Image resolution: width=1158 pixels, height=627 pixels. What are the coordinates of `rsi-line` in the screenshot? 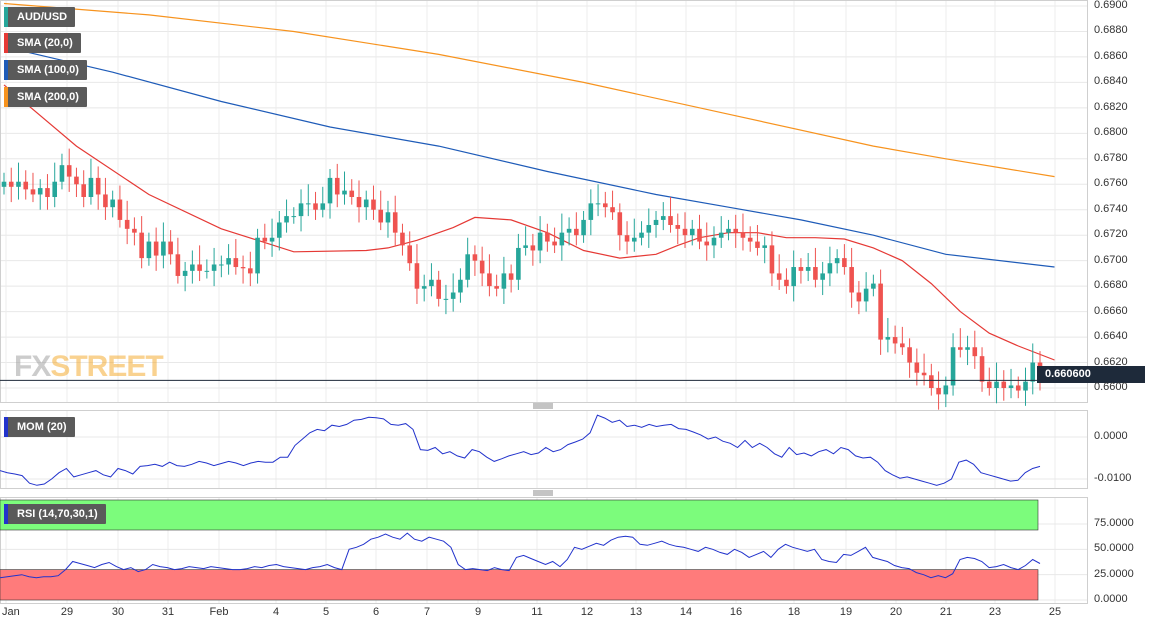 It's located at (520, 555).